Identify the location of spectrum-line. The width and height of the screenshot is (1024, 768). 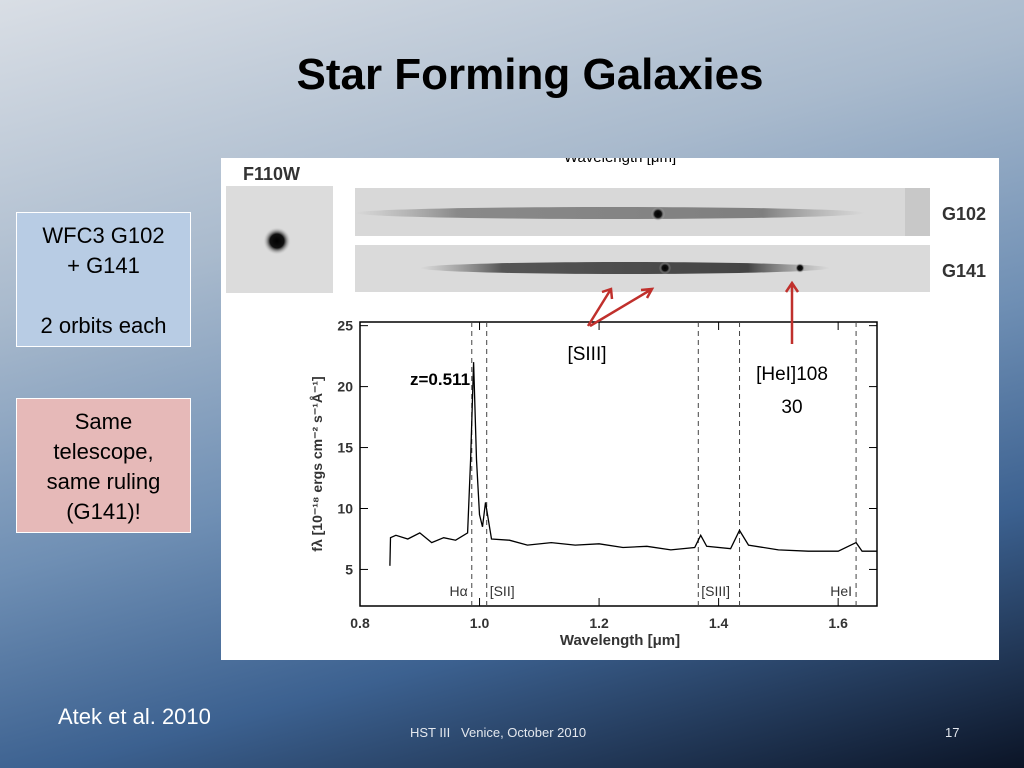
(633, 464).